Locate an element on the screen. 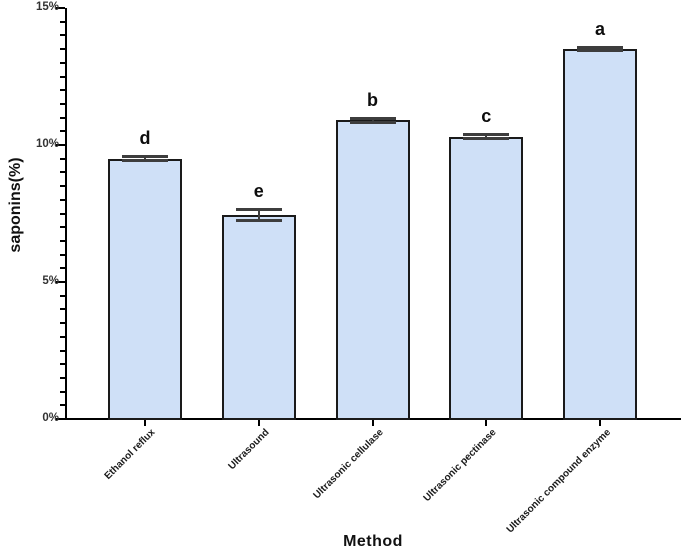 The image size is (685, 556). y-axis-line is located at coordinates (66, 214).